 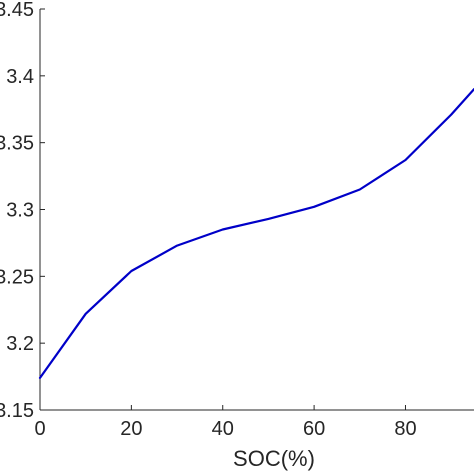 What do you see at coordinates (314, 429) in the screenshot?
I see `x-tick-label: 60` at bounding box center [314, 429].